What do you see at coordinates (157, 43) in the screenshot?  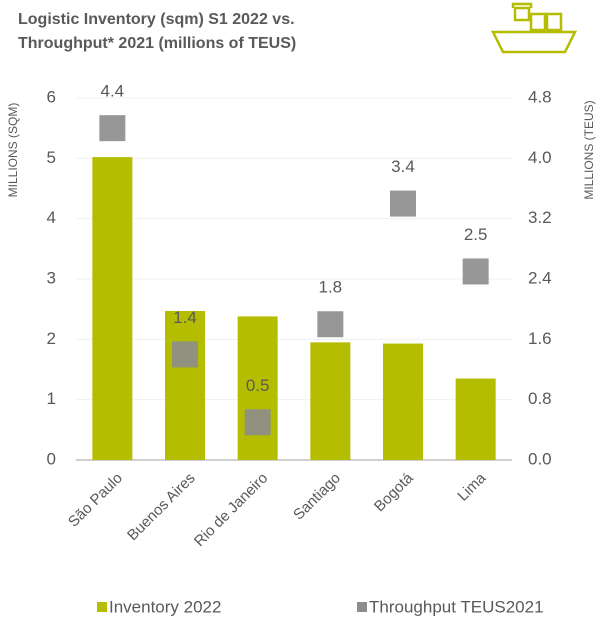 I see `chart-title: Throughput* 2021 (millions of TEUS)` at bounding box center [157, 43].